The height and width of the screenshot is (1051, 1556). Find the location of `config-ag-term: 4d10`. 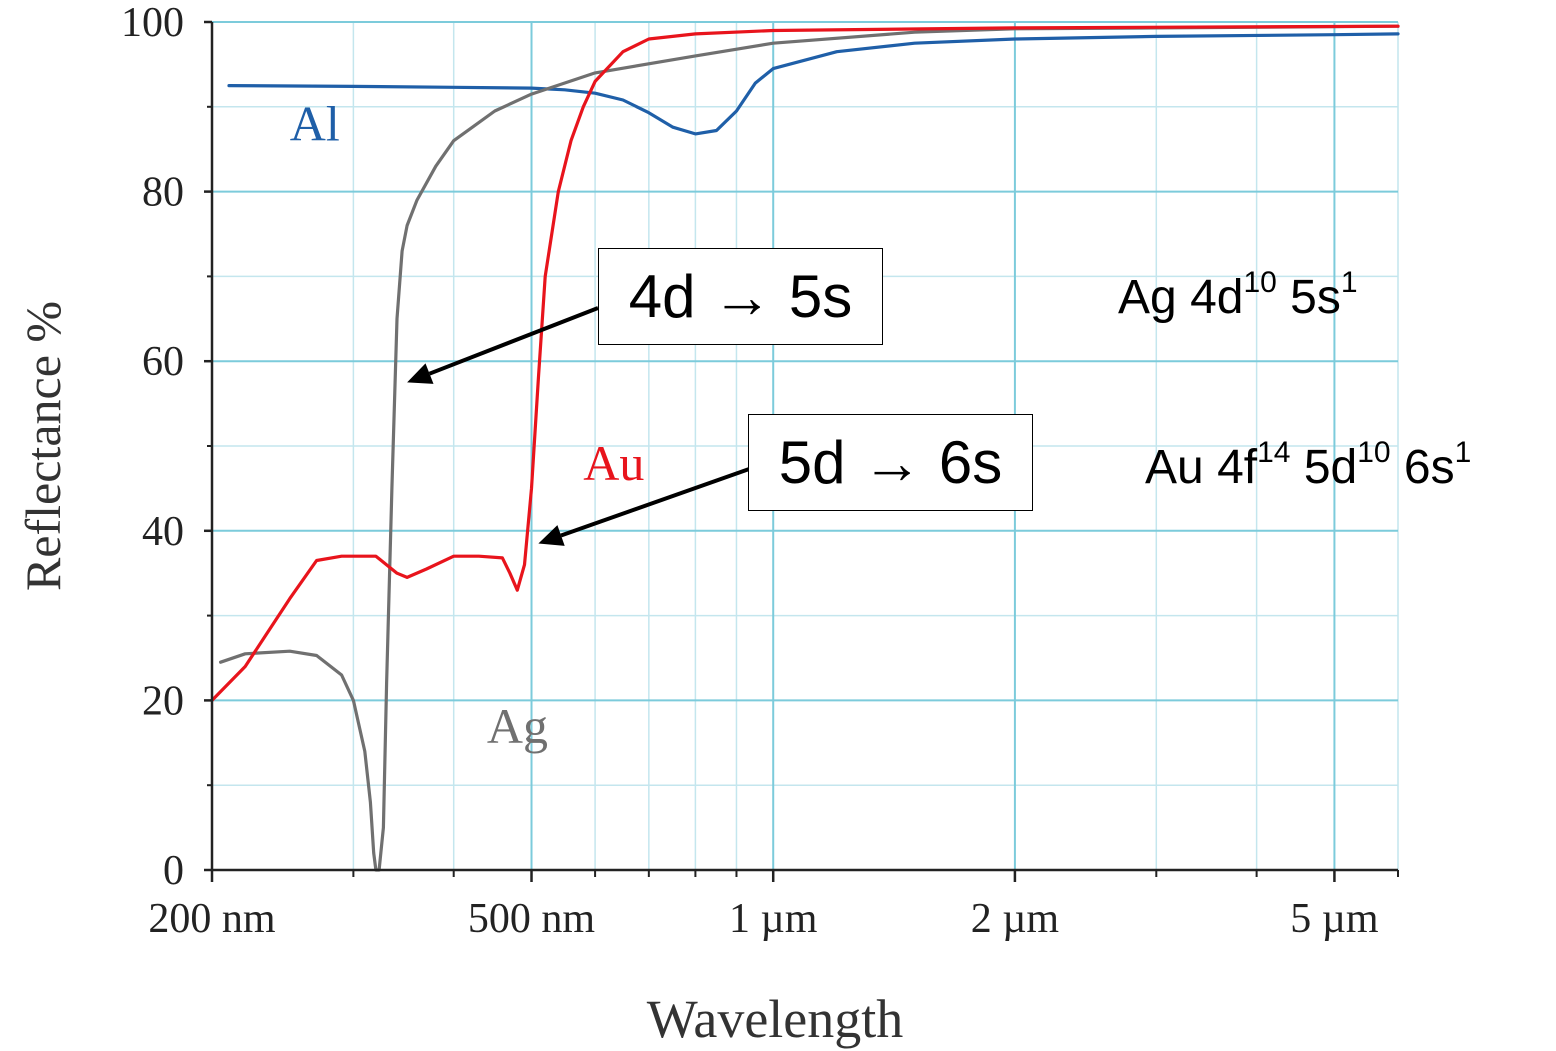

config-ag-term: 4d10 is located at coordinates (1233, 297).